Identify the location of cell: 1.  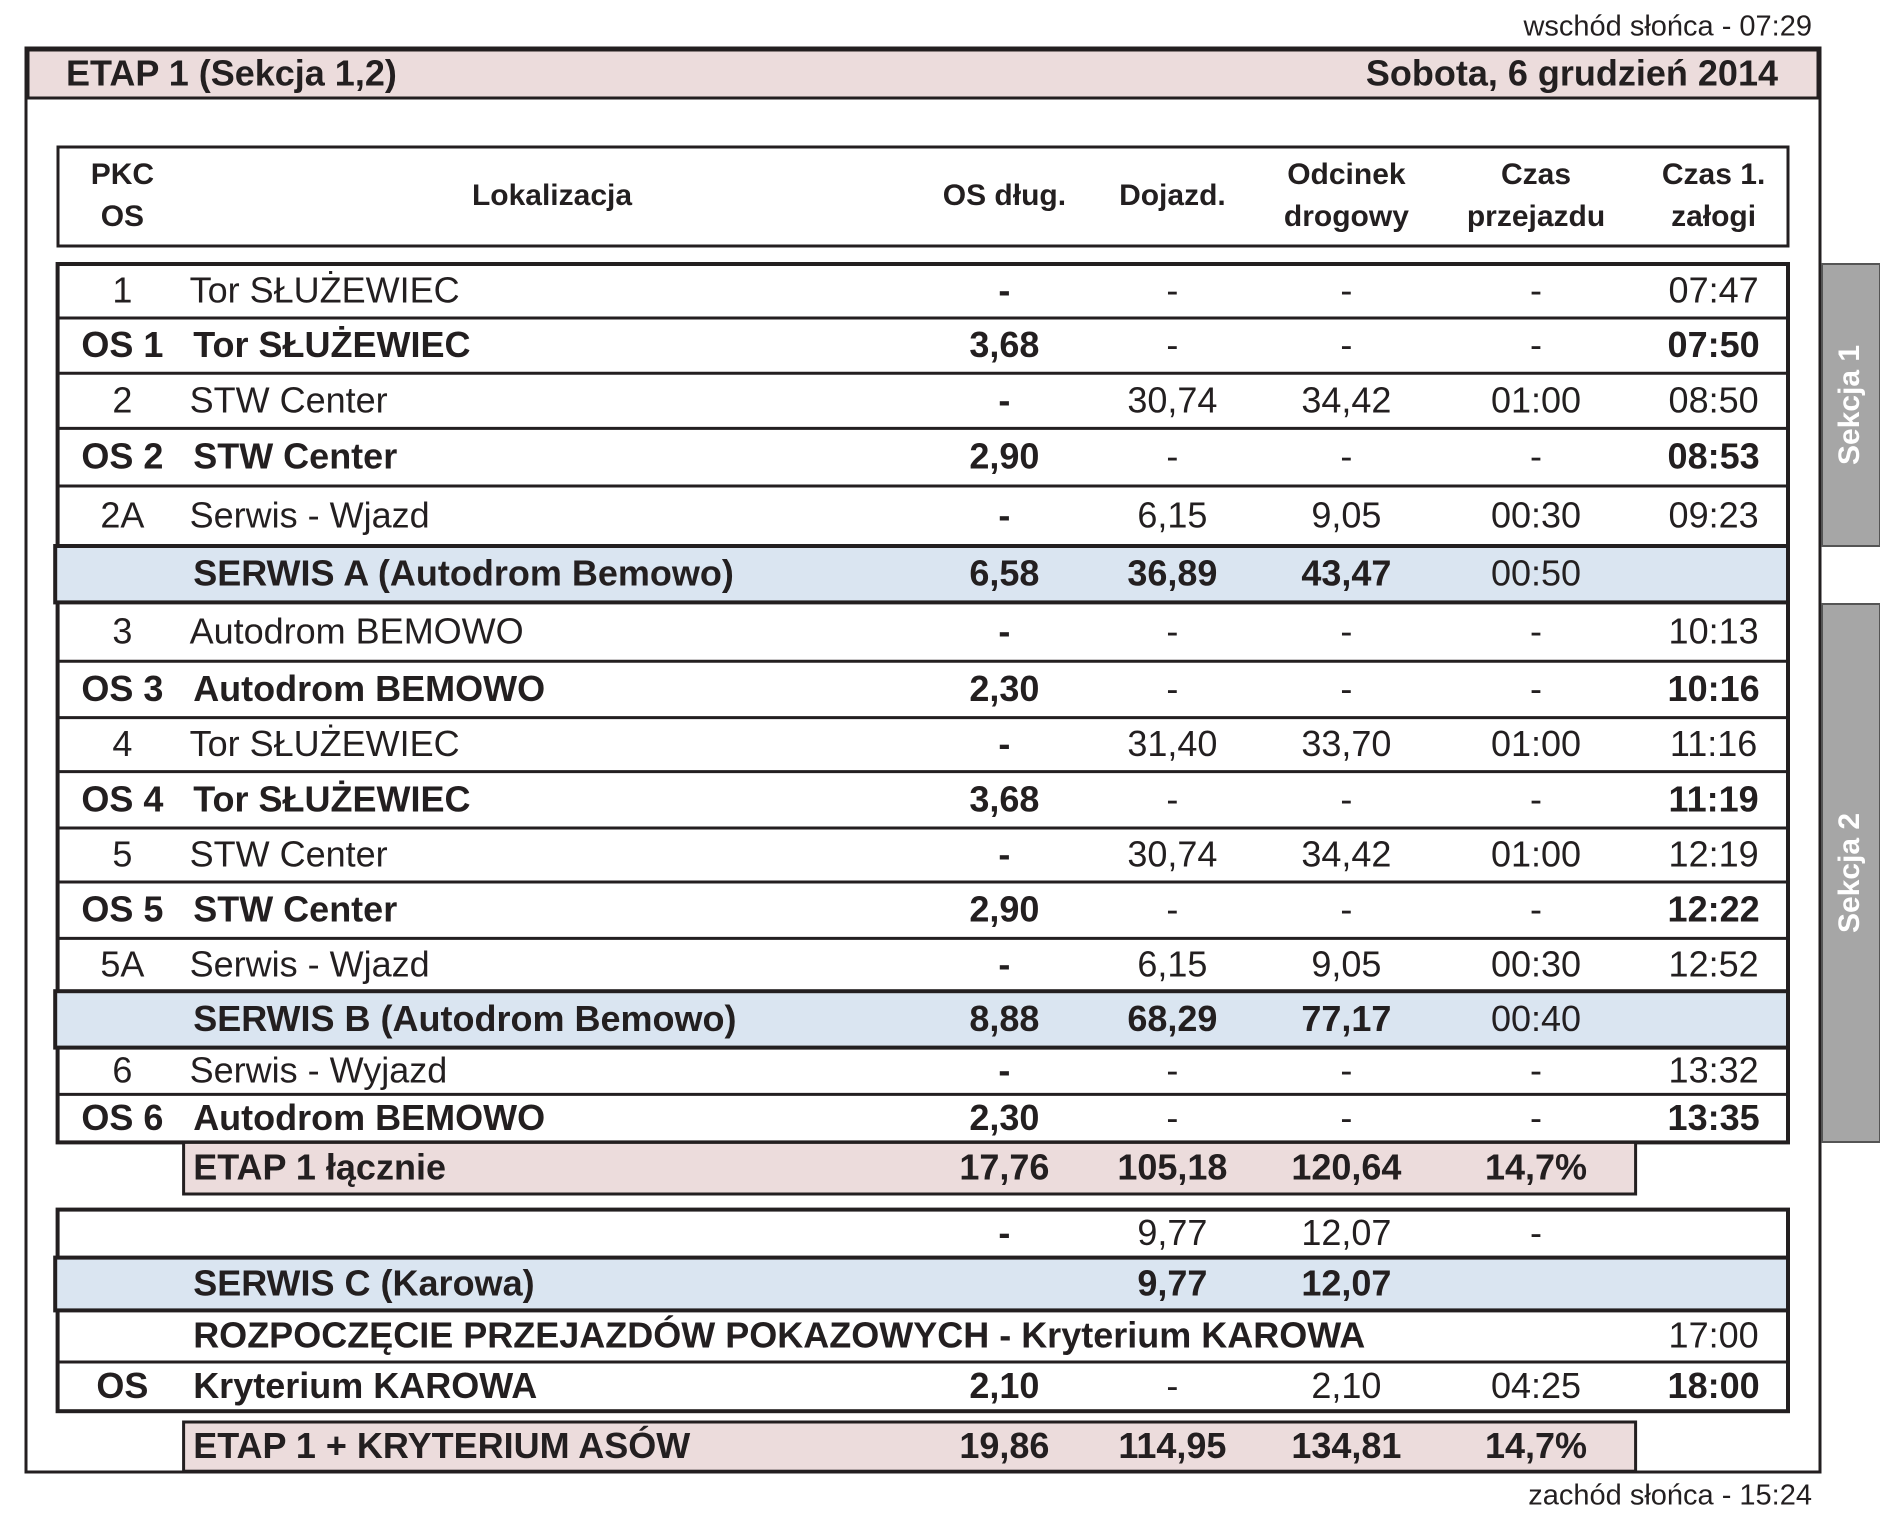
(122, 290).